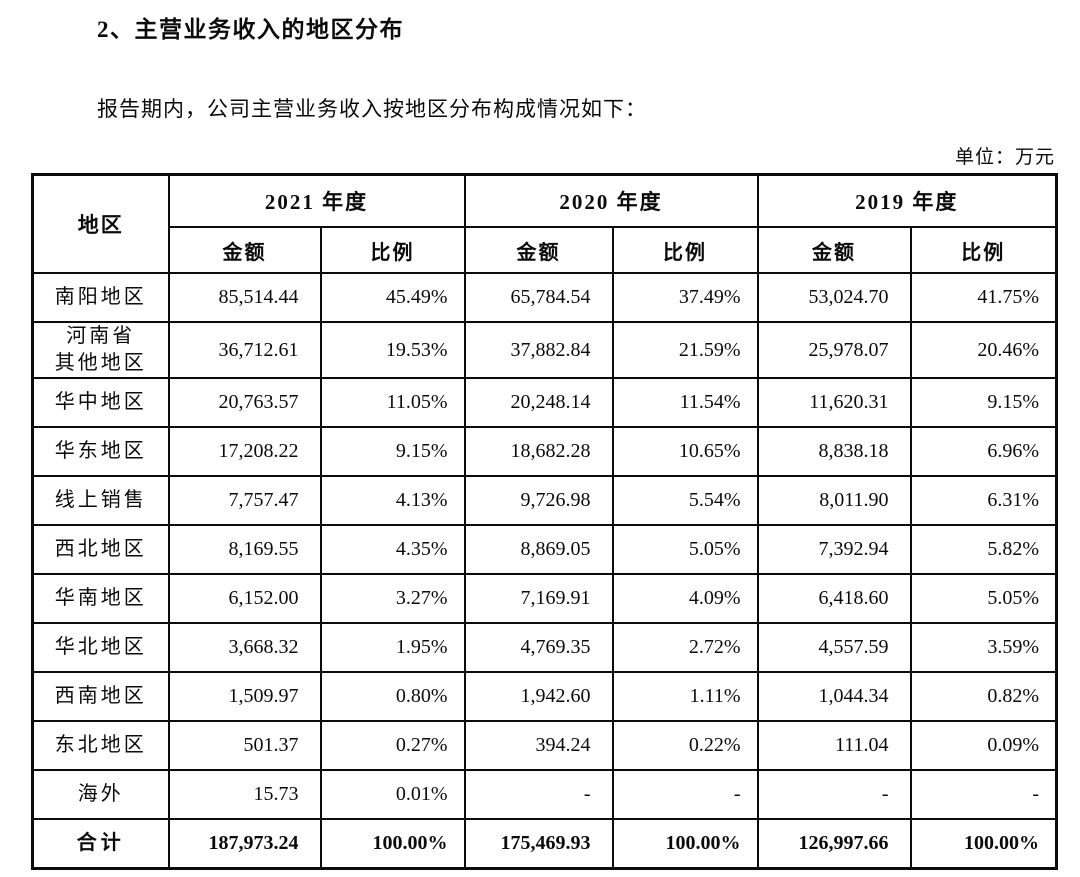 The width and height of the screenshot is (1080, 877). Describe the element at coordinates (834, 844) in the screenshot. I see `amount-cell: 126,997.66` at that location.